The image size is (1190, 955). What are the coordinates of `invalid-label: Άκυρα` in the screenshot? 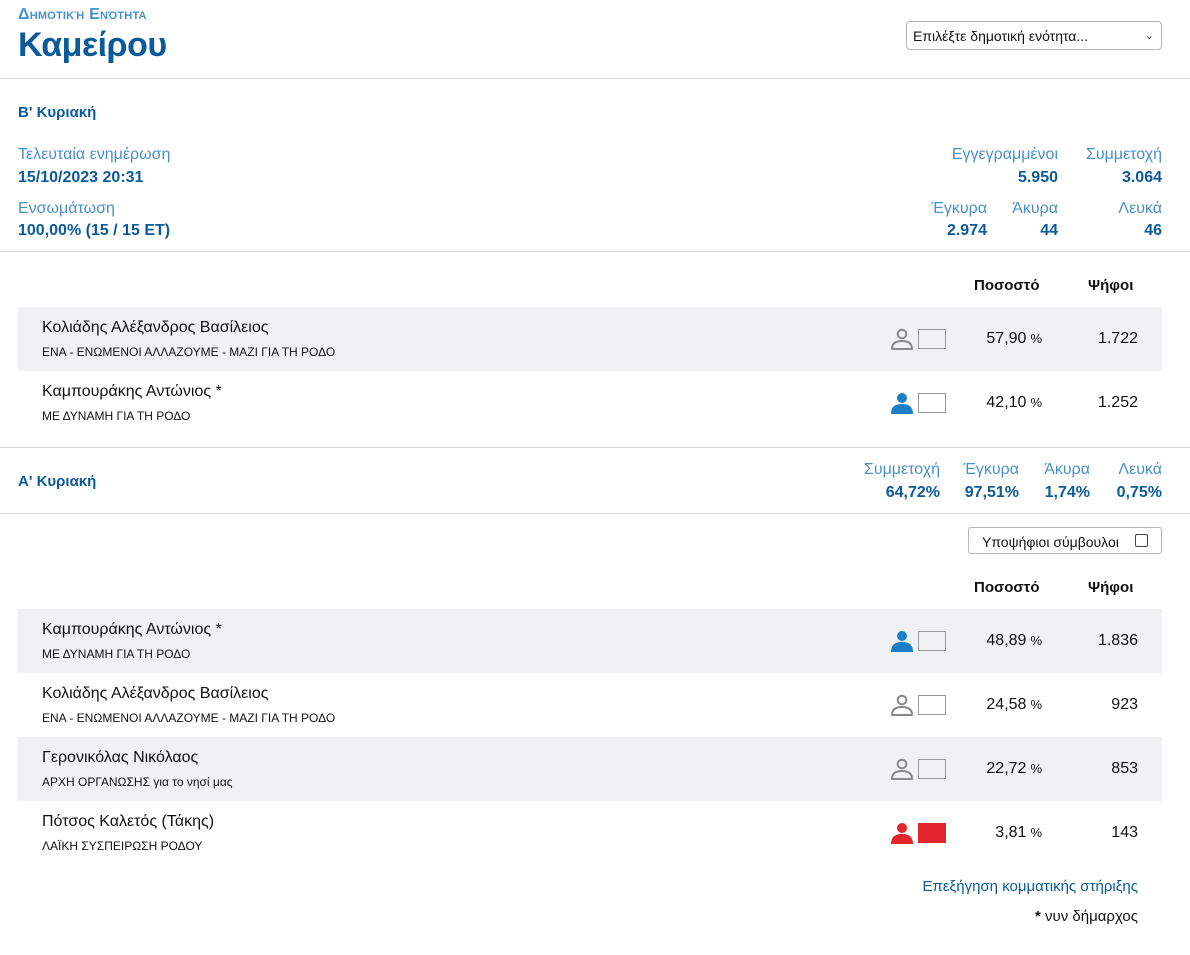 It's located at (1035, 208).